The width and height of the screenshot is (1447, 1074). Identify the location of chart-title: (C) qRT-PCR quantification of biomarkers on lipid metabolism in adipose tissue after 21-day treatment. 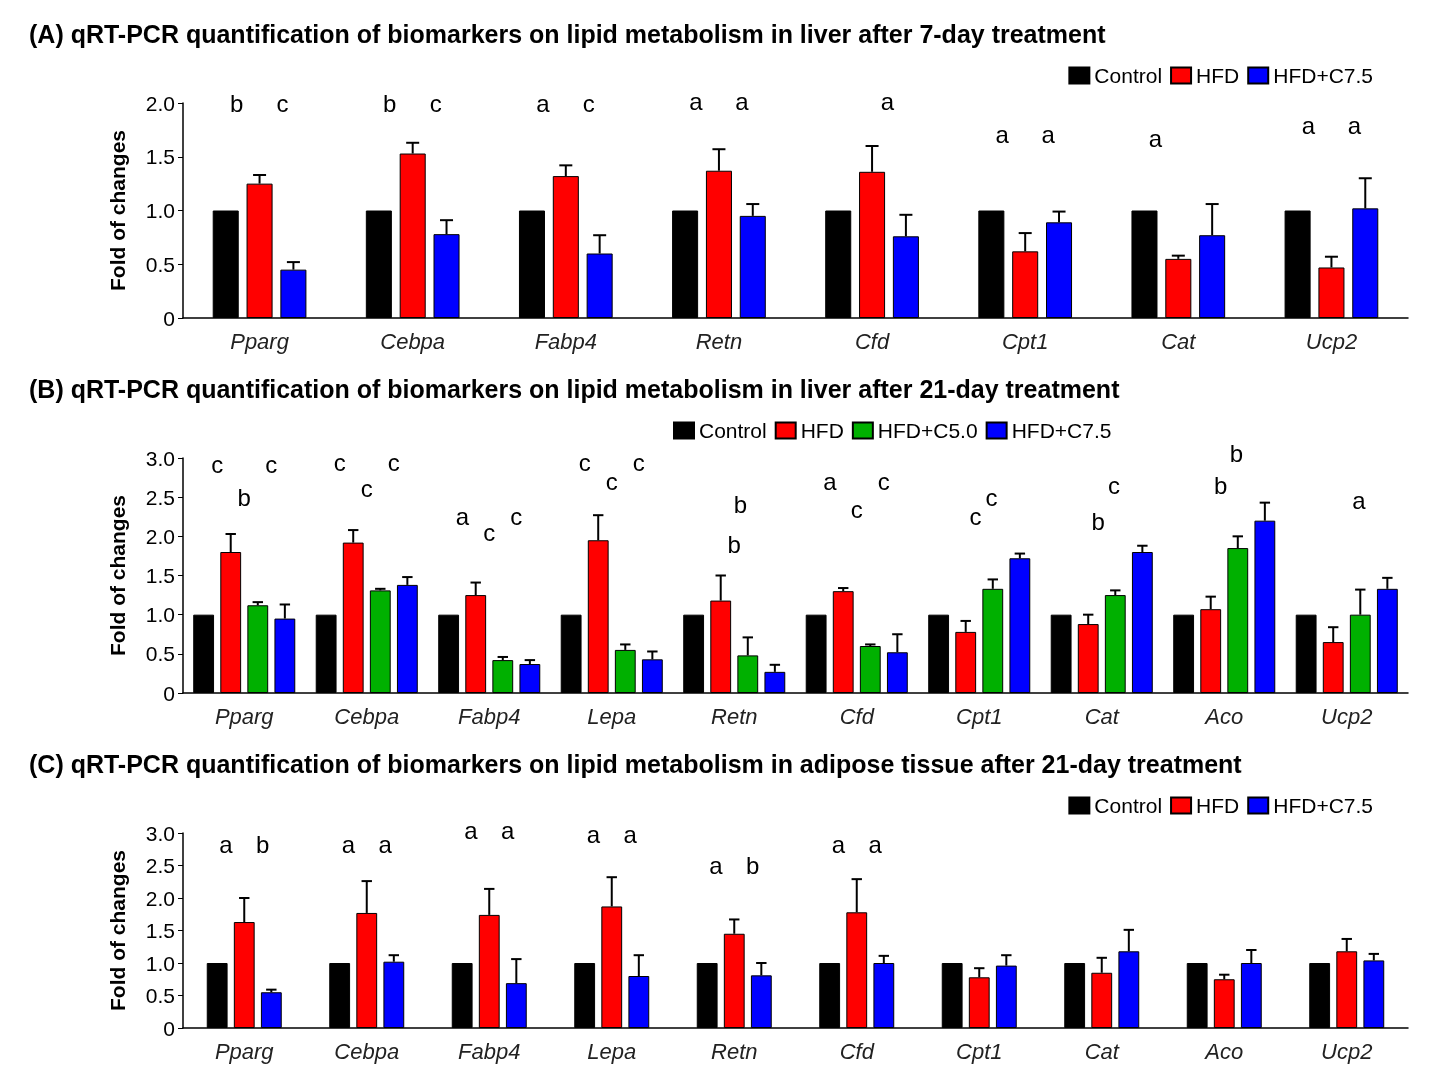
(636, 763).